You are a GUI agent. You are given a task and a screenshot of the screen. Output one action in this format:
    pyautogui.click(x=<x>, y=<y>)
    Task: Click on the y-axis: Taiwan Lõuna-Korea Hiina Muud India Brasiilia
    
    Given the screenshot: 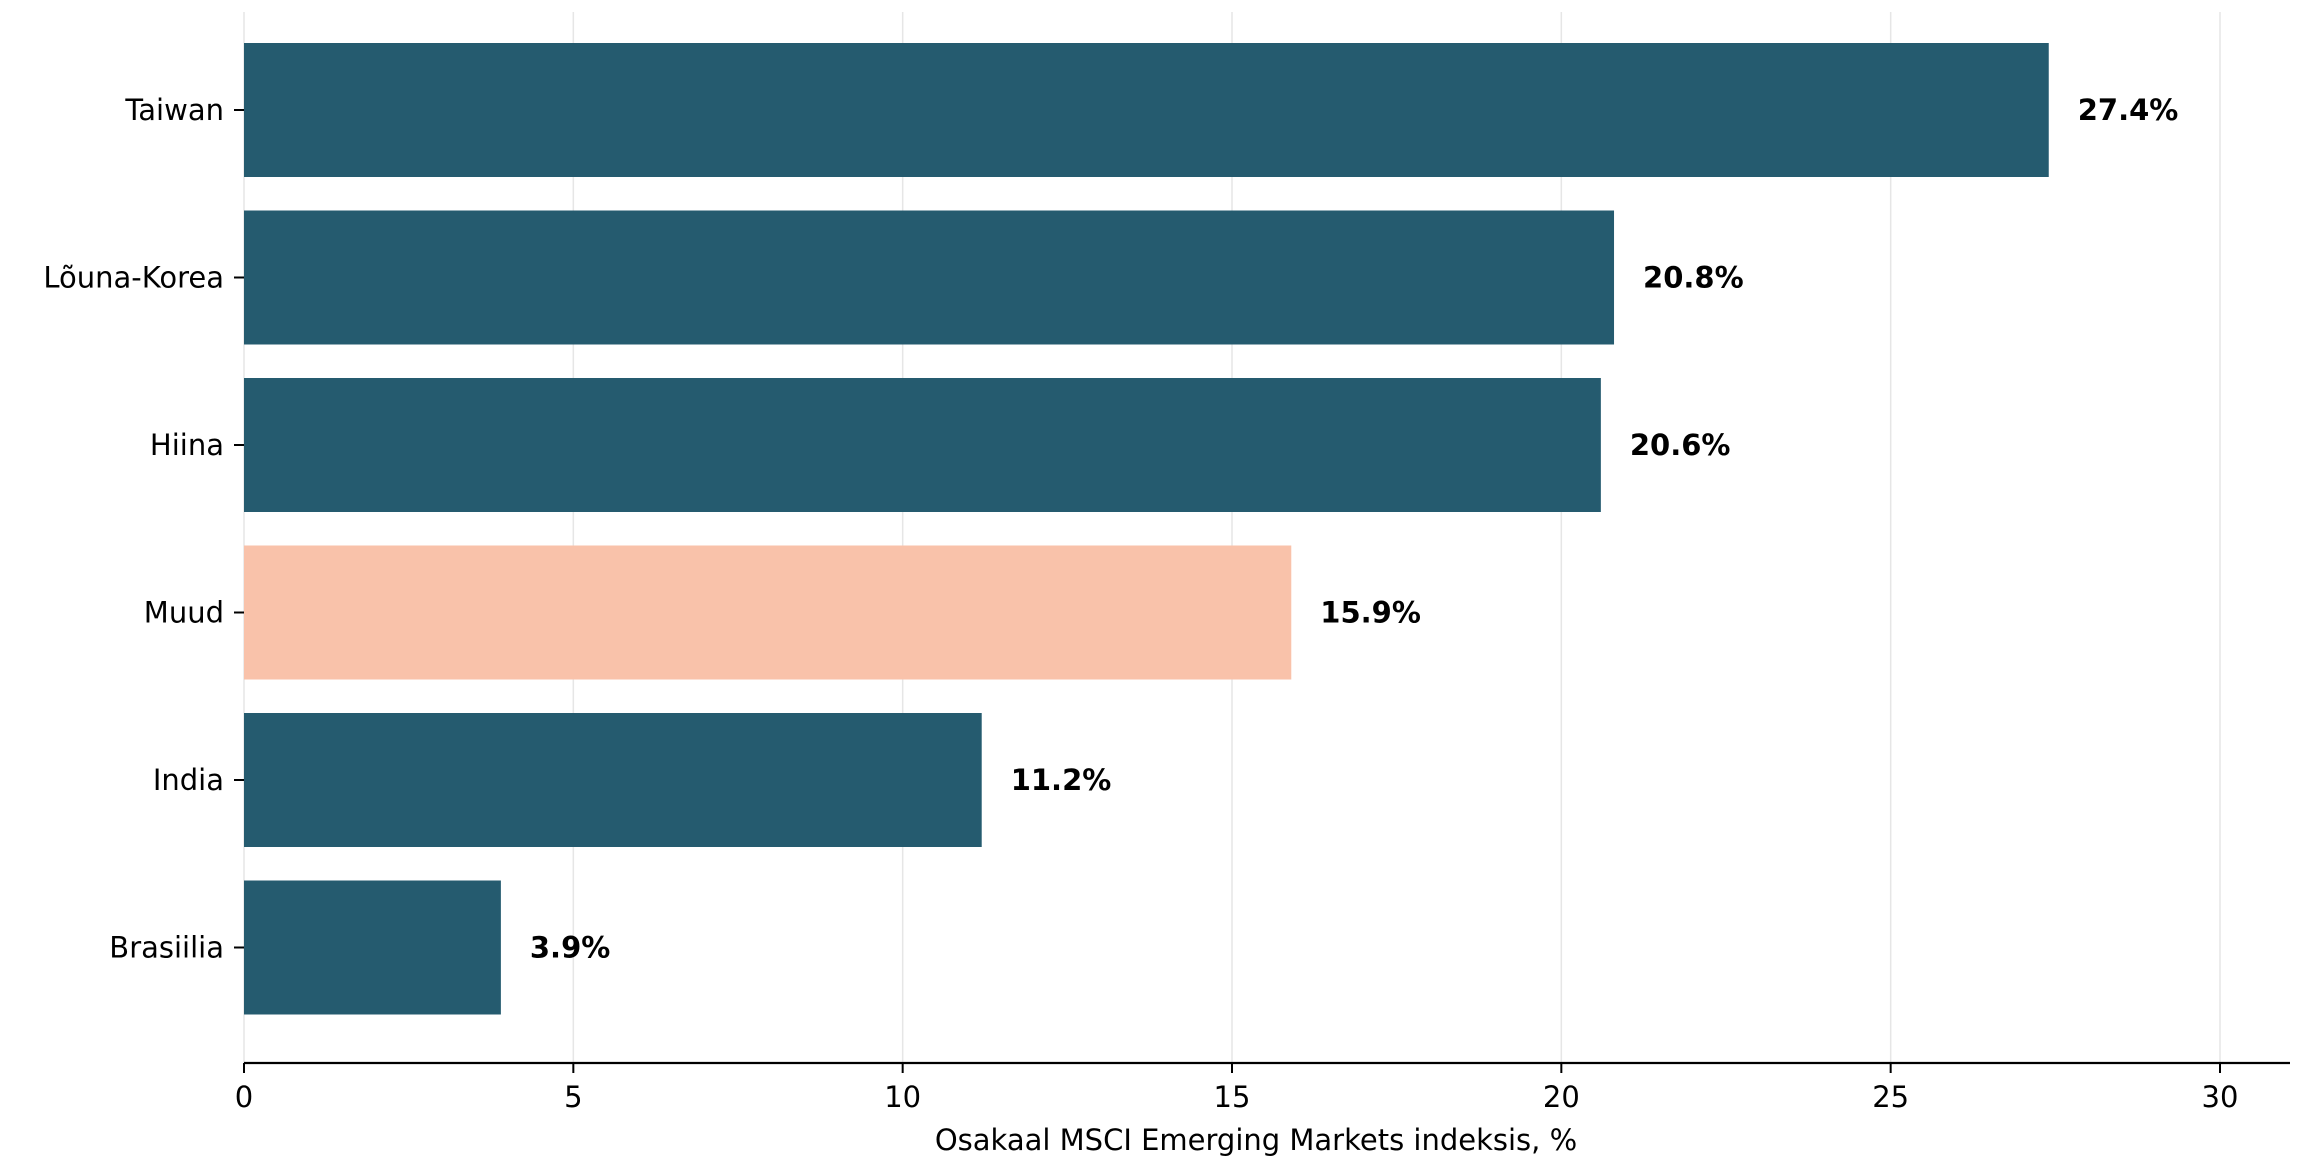 What is the action you would take?
    pyautogui.click(x=143, y=529)
    